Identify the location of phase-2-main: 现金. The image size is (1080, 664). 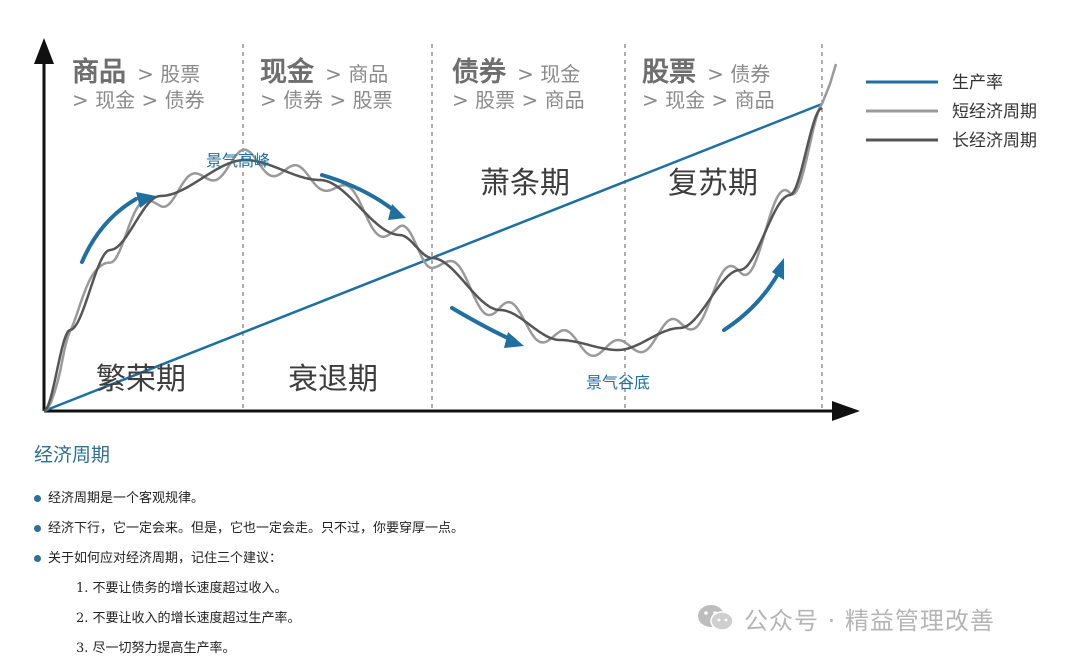
(287, 72).